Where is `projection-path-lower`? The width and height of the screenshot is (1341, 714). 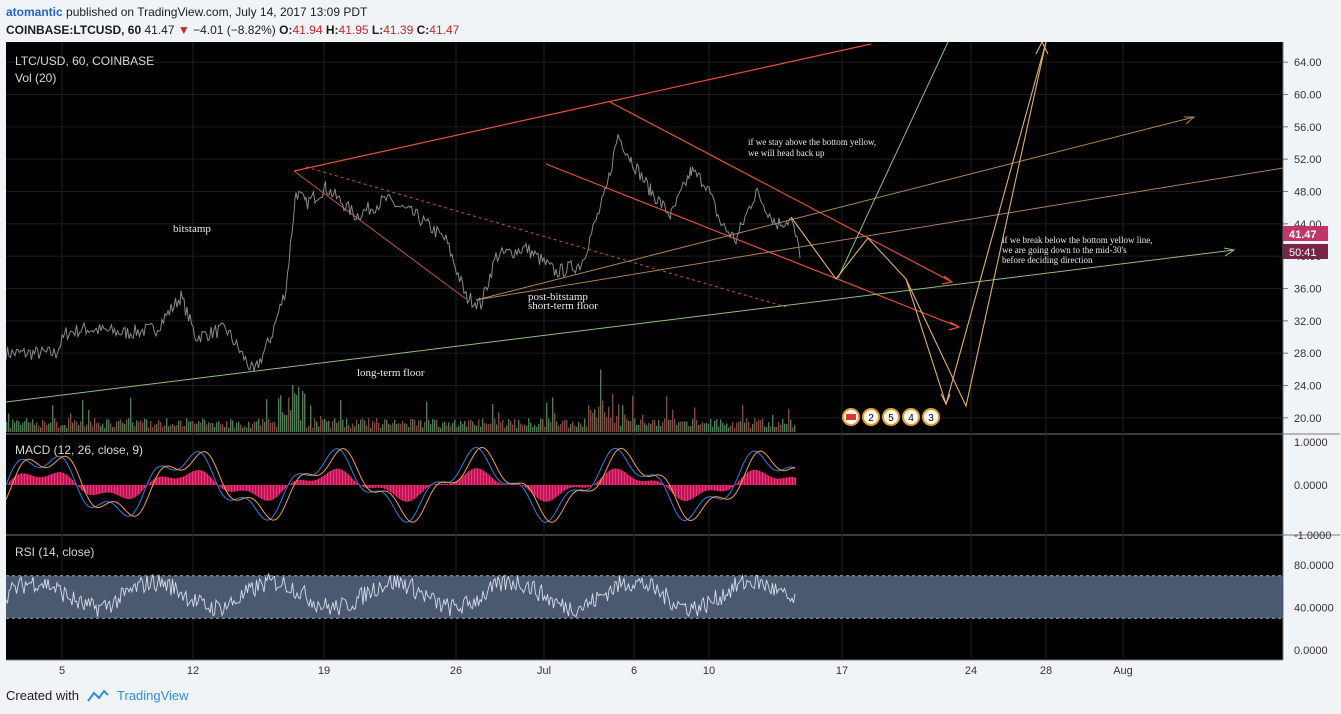 projection-path-lower is located at coordinates (976, 224).